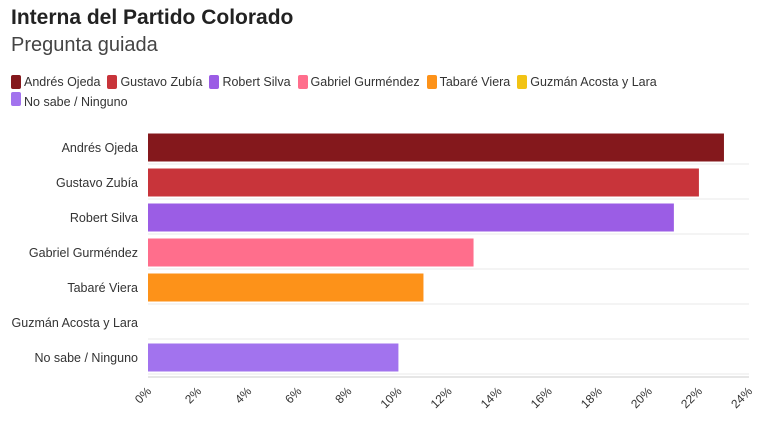  Describe the element at coordinates (293, 395) in the screenshot. I see `x-tick-label: 6%` at that location.